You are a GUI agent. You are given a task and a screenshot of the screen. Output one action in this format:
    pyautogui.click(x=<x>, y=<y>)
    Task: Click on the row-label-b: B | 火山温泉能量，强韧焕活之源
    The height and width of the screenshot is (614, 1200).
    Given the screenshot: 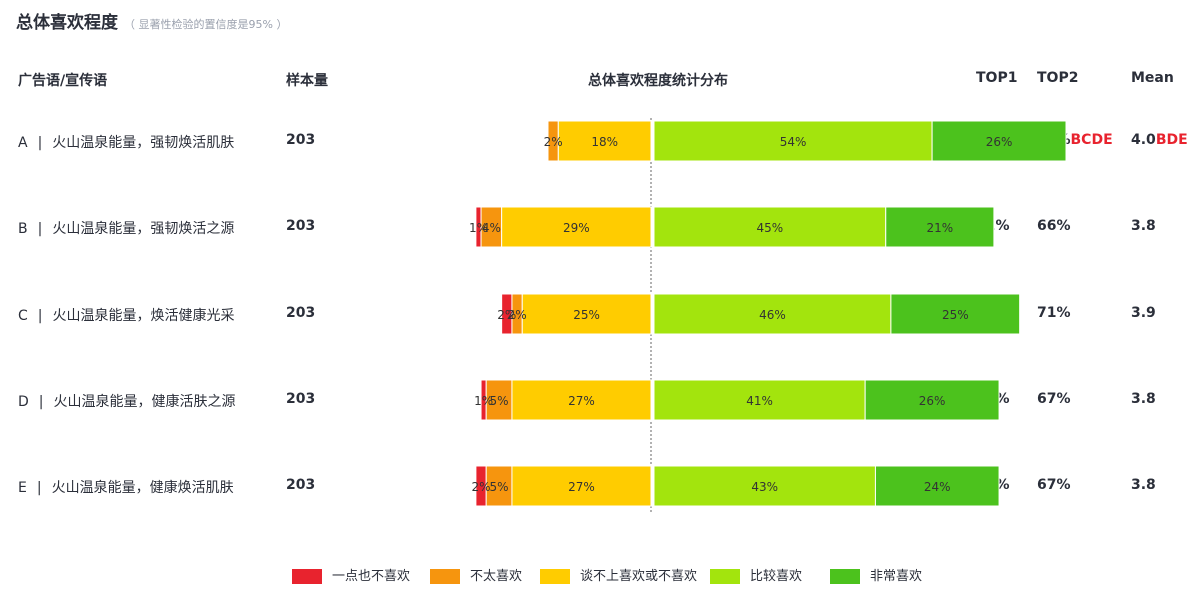 What is the action you would take?
    pyautogui.click(x=126, y=228)
    